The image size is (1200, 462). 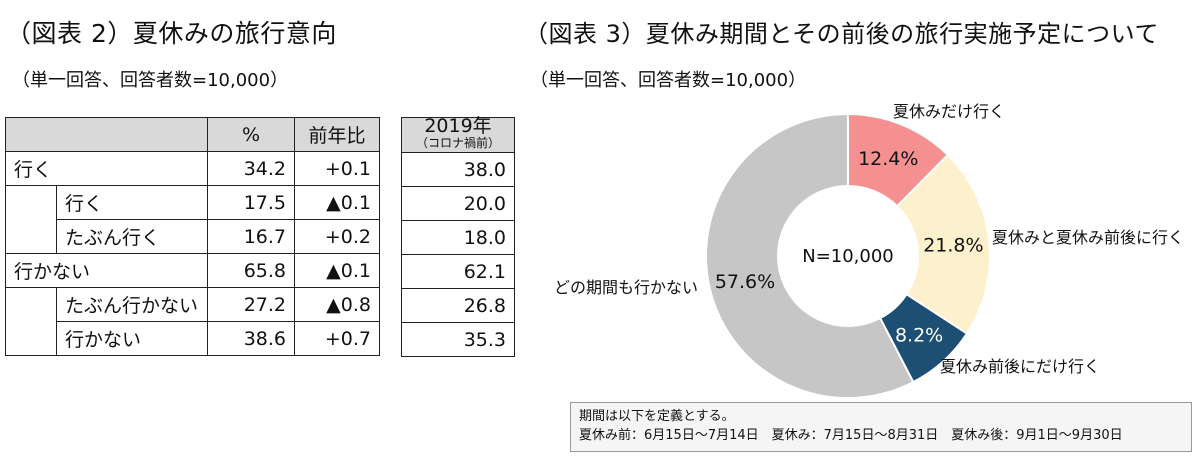 I want to click on slice-value-label: 12.4%, so click(x=888, y=159).